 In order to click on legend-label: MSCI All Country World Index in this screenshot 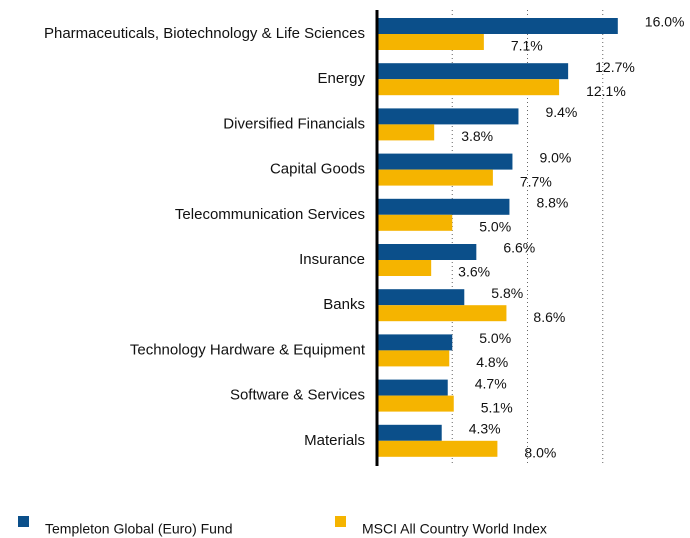, I will do `click(454, 529)`.